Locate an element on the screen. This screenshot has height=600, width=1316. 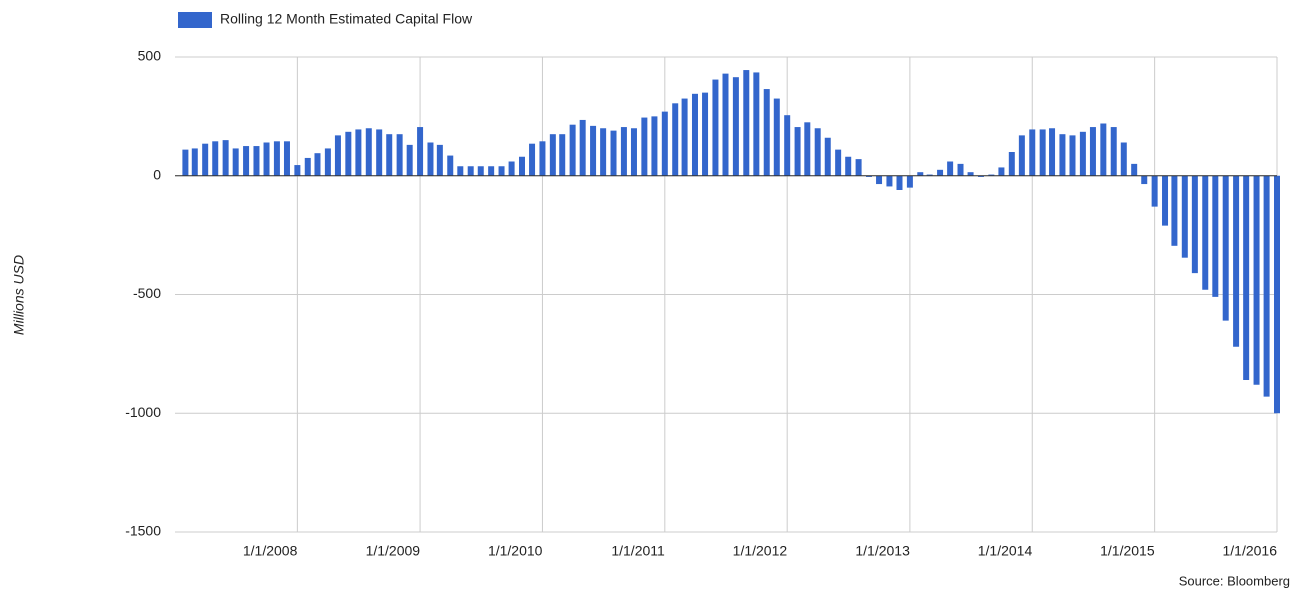
legend-swatch is located at coordinates (195, 20).